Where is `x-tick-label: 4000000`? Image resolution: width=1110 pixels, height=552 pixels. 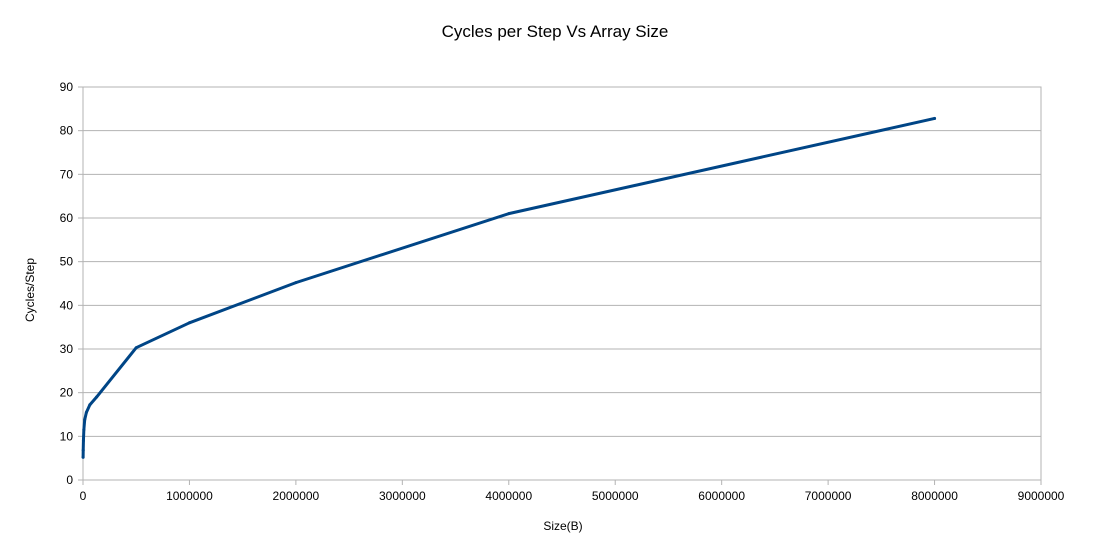 x-tick-label: 4000000 is located at coordinates (508, 496).